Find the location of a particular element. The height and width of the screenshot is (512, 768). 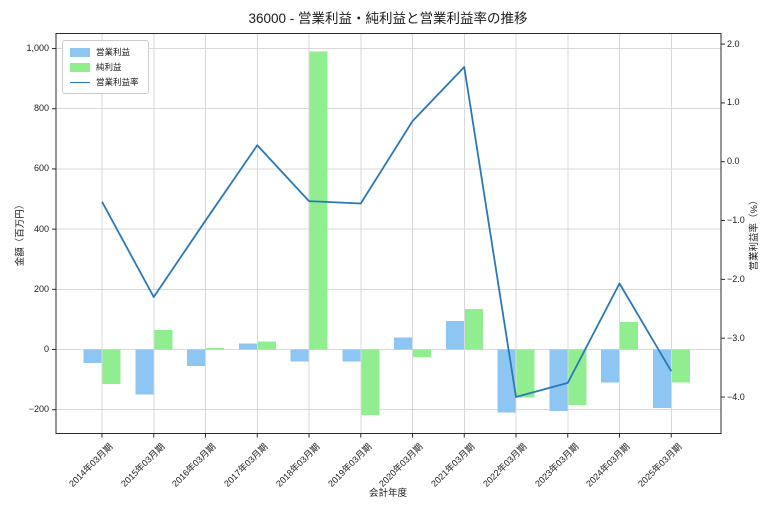

y-axis-label-right: 営業利益率（%） is located at coordinates (754, 233).